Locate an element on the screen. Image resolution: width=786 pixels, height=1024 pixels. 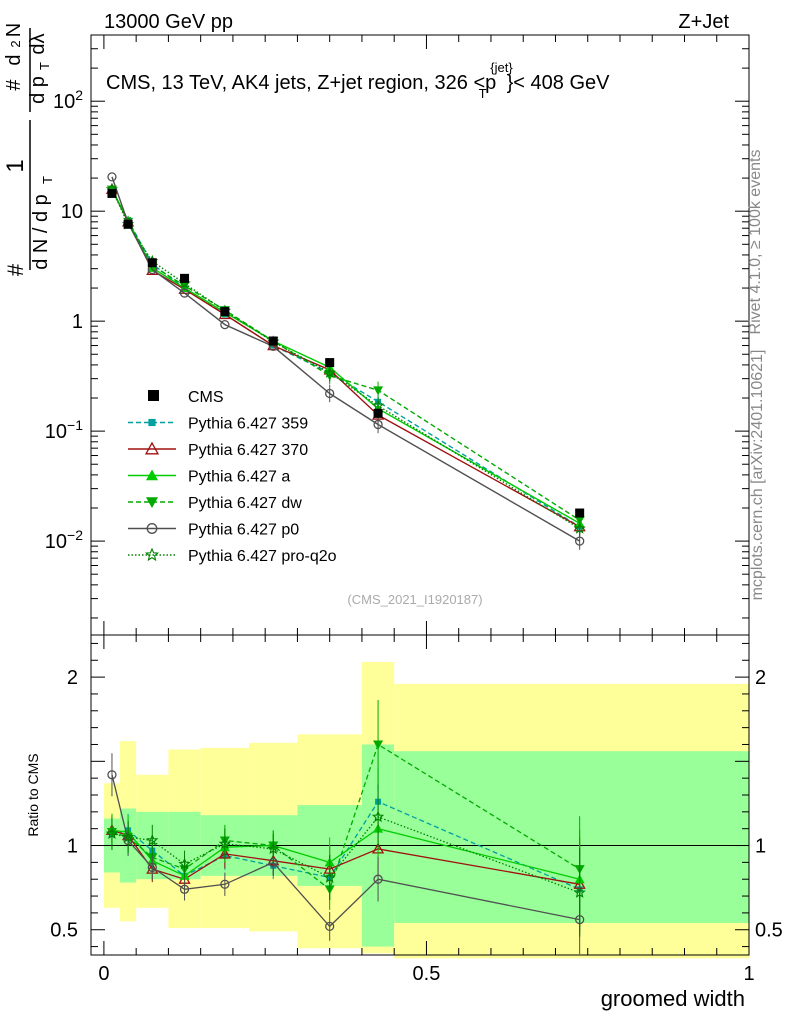
x-tick-label: 0.5 is located at coordinates (427, 974).